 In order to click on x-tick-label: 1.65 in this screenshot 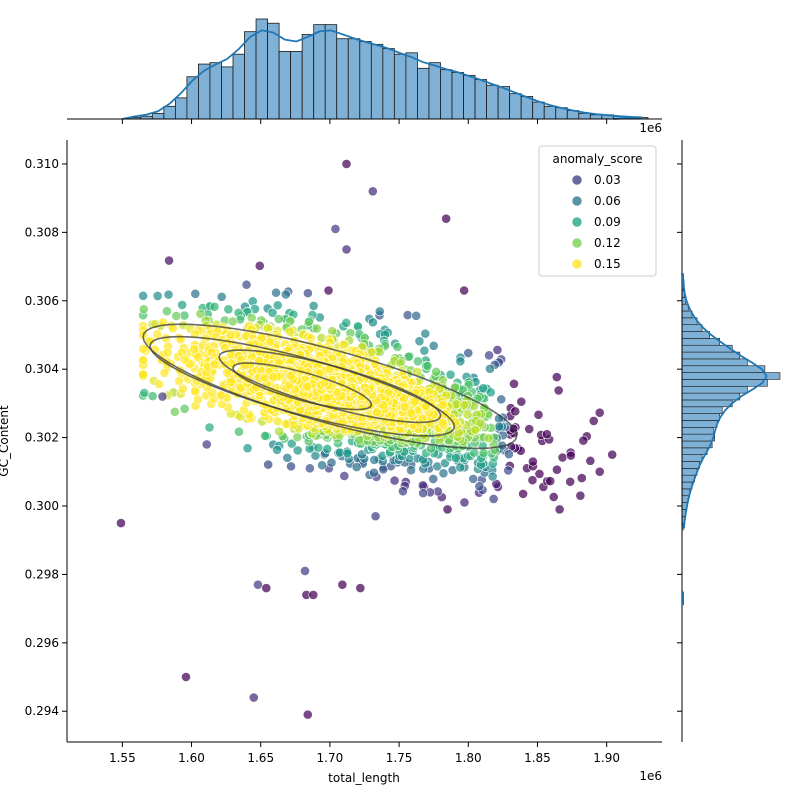, I will do `click(260, 758)`.